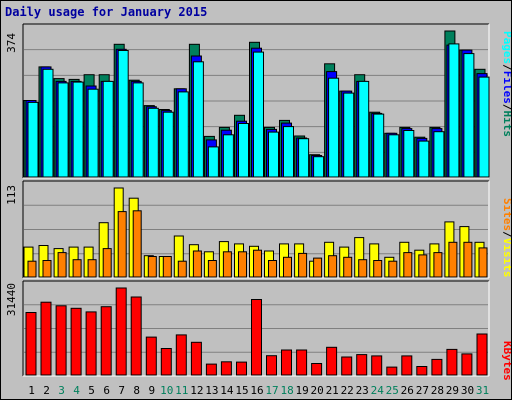 This screenshot has height=400, width=512. What do you see at coordinates (271, 390) in the screenshot?
I see `x-tick-label: 17` at bounding box center [271, 390].